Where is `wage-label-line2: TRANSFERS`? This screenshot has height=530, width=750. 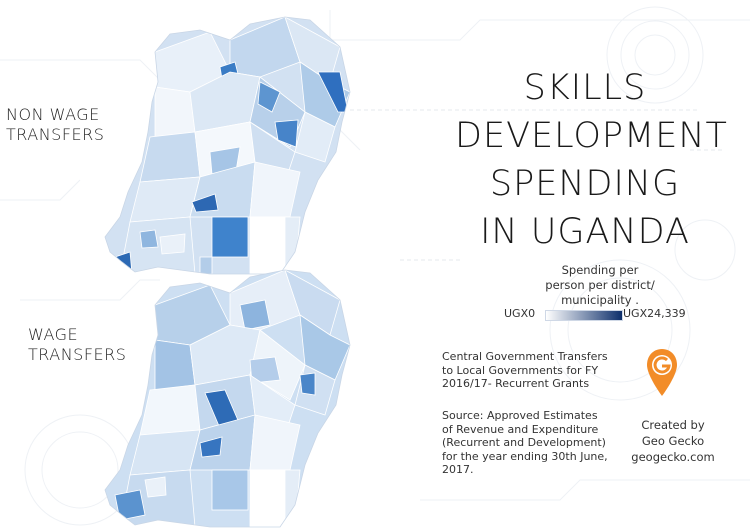 wage-label-line2: TRANSFERS is located at coordinates (77, 354).